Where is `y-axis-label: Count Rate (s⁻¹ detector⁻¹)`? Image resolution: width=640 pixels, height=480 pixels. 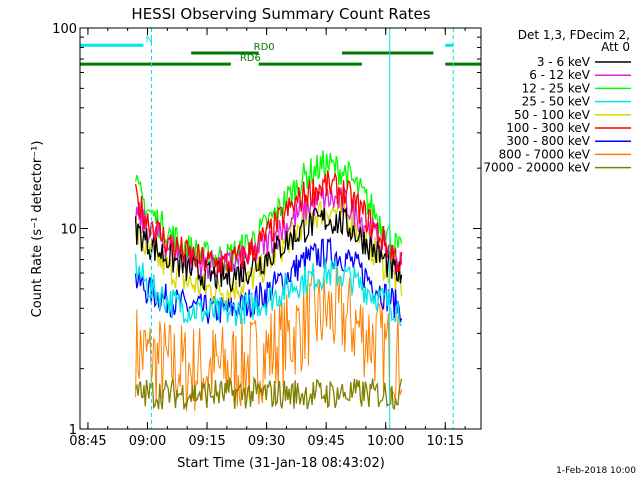
y-axis-label: Count Rate (s⁻¹ detector⁻¹) is located at coordinates (37, 229).